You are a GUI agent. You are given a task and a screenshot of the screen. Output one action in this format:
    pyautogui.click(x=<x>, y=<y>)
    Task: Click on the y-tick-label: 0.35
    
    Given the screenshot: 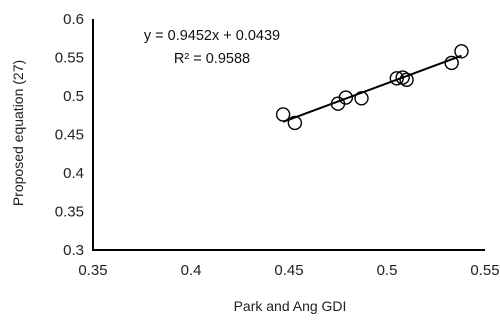 What is the action you would take?
    pyautogui.click(x=69, y=212)
    